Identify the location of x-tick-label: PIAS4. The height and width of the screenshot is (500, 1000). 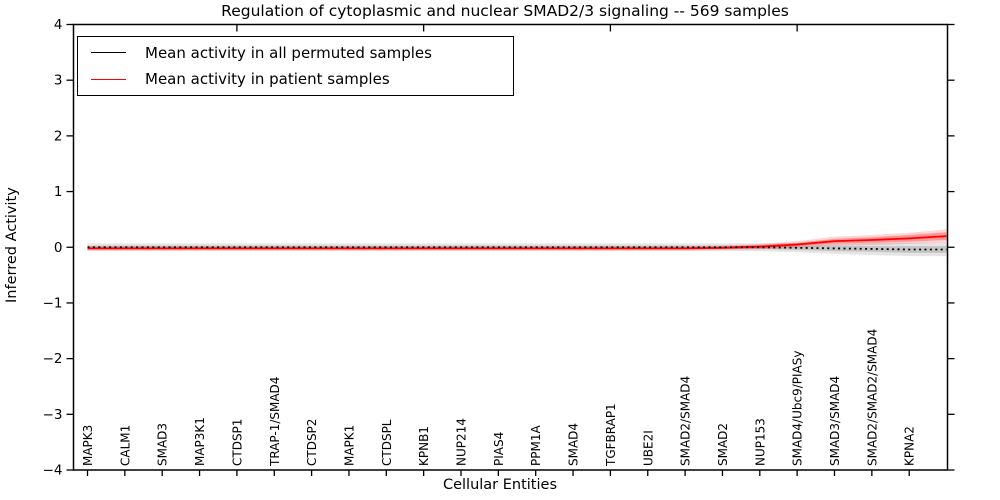
(499, 449).